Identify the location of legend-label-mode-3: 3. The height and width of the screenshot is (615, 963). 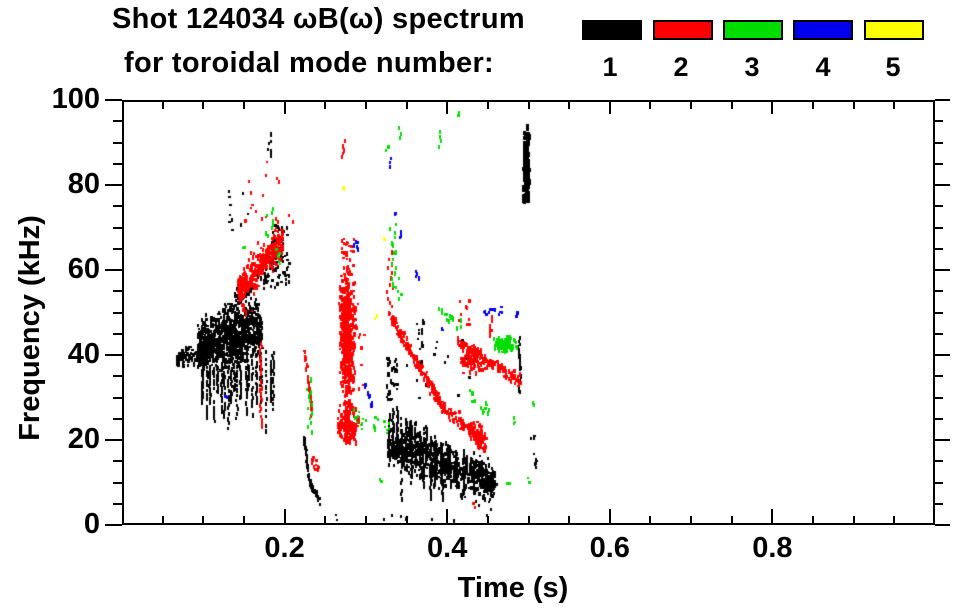
(752, 67).